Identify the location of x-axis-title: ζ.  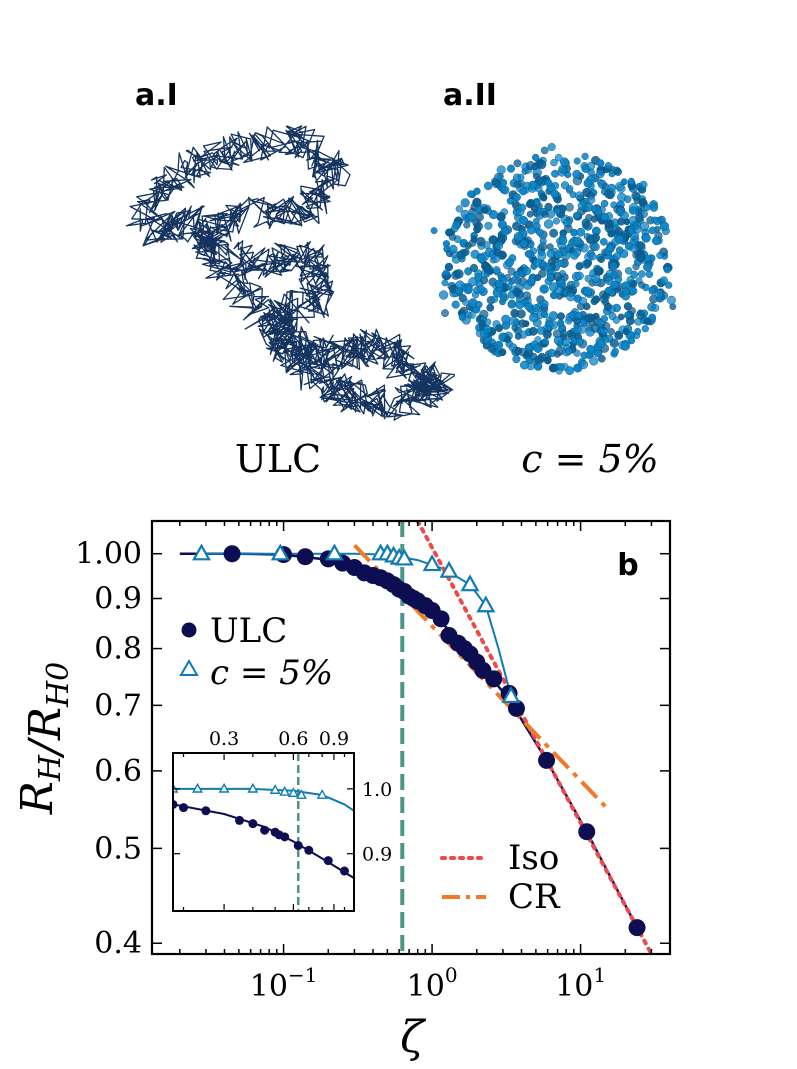
(413, 1037).